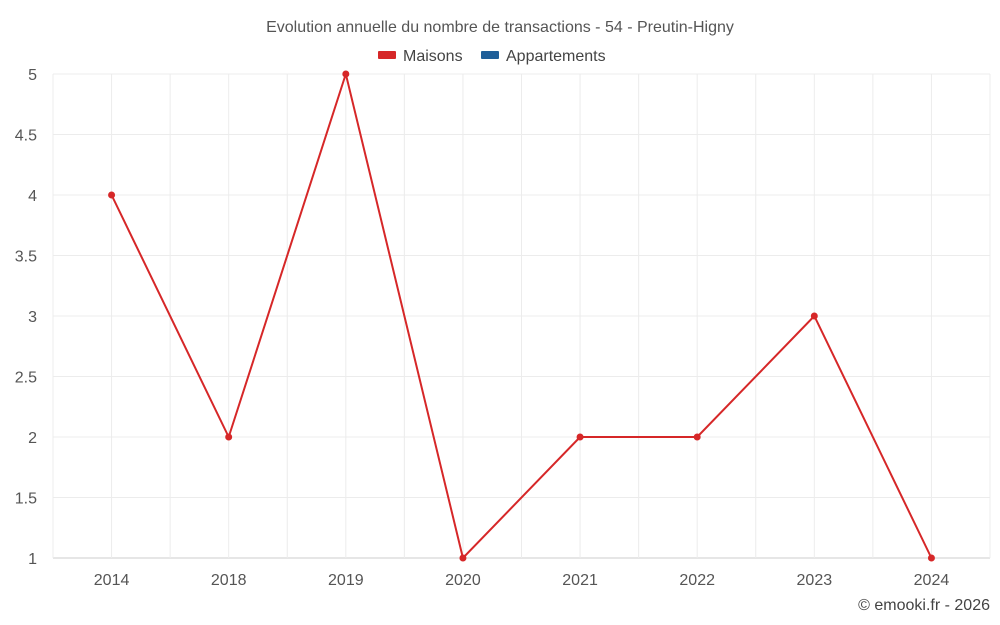 The image size is (1000, 625). Describe the element at coordinates (556, 56) in the screenshot. I see `legend-label-appartements: Appartements` at that location.